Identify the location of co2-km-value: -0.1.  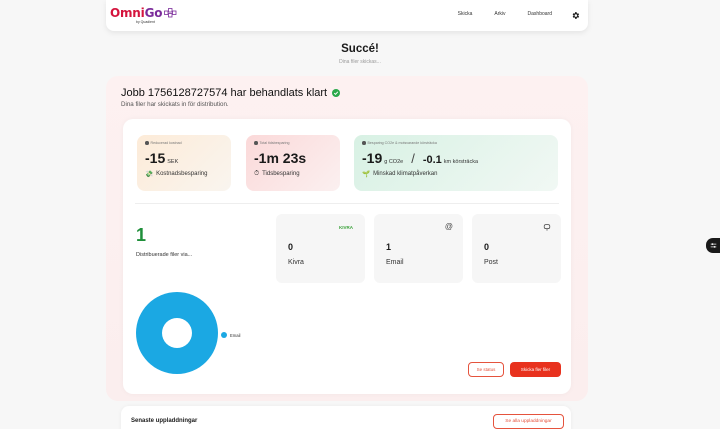
(432, 160).